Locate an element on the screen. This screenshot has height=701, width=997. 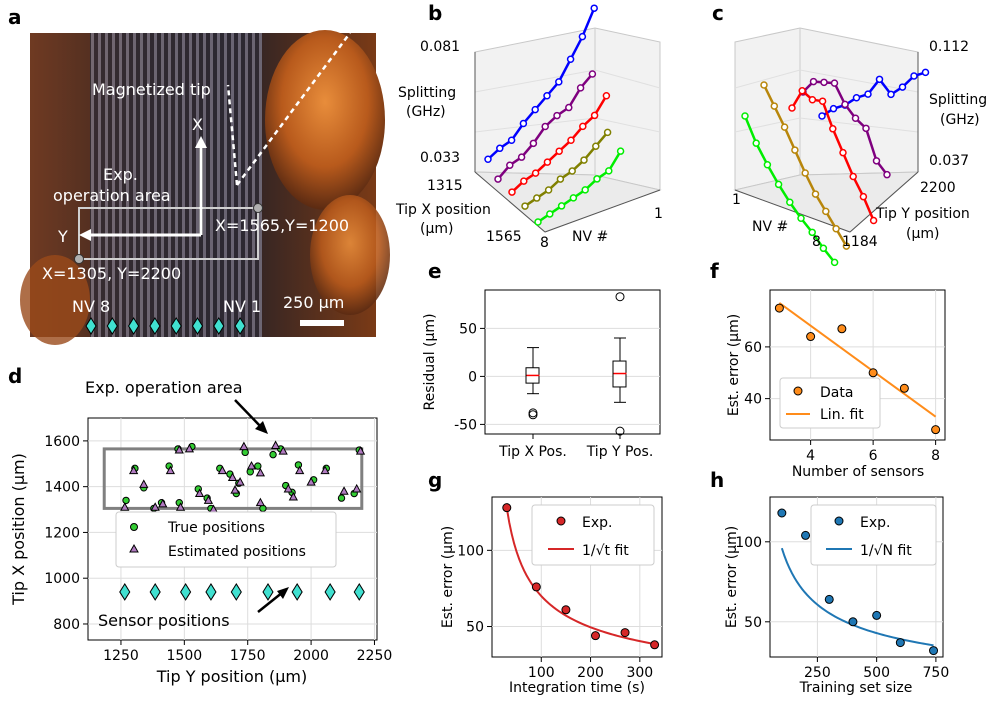
b-x-label-2: (µm) is located at coordinates (436, 229).